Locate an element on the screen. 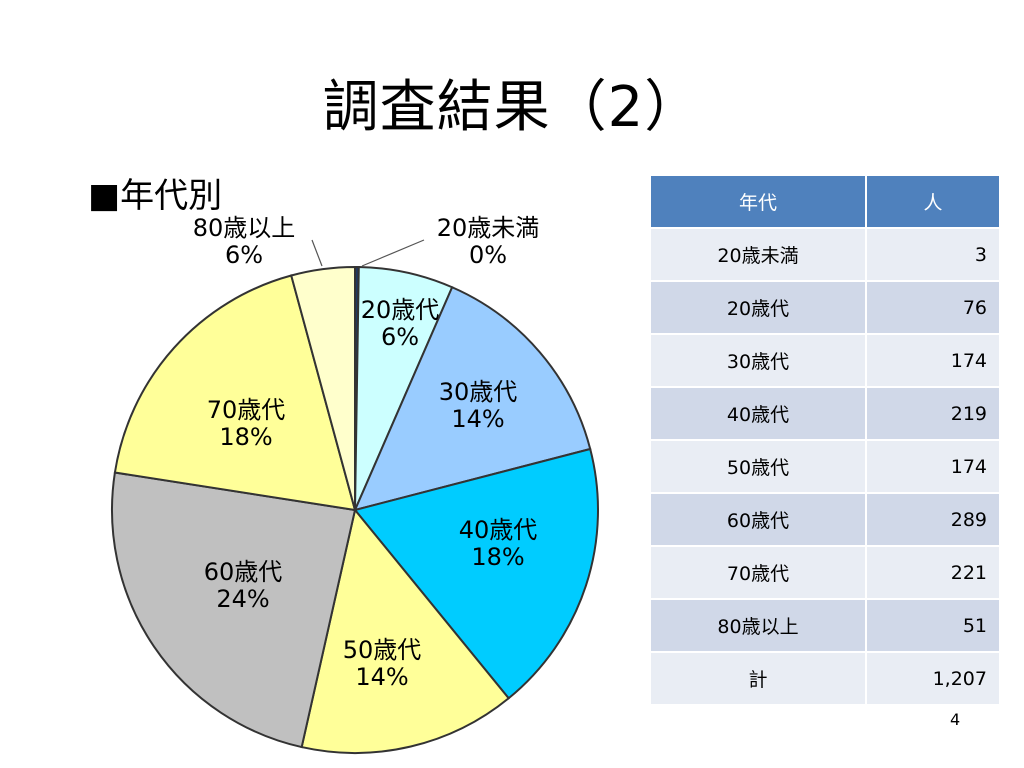  slide-title: 調査結果（2） is located at coordinates (512, 107).